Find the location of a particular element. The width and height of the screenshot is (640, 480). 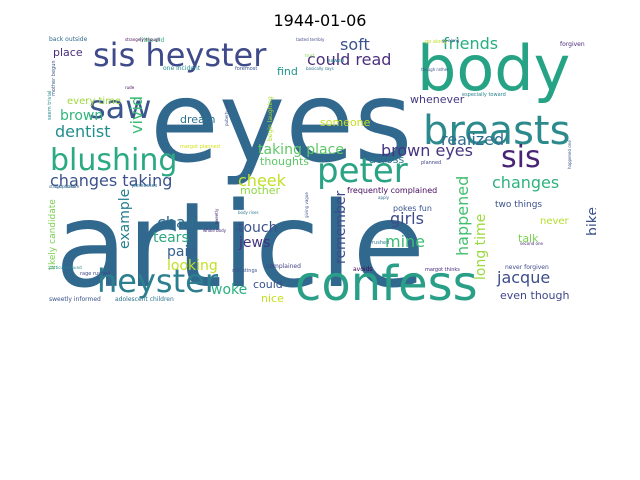

cloud-word: saw is located at coordinates (120, 107).